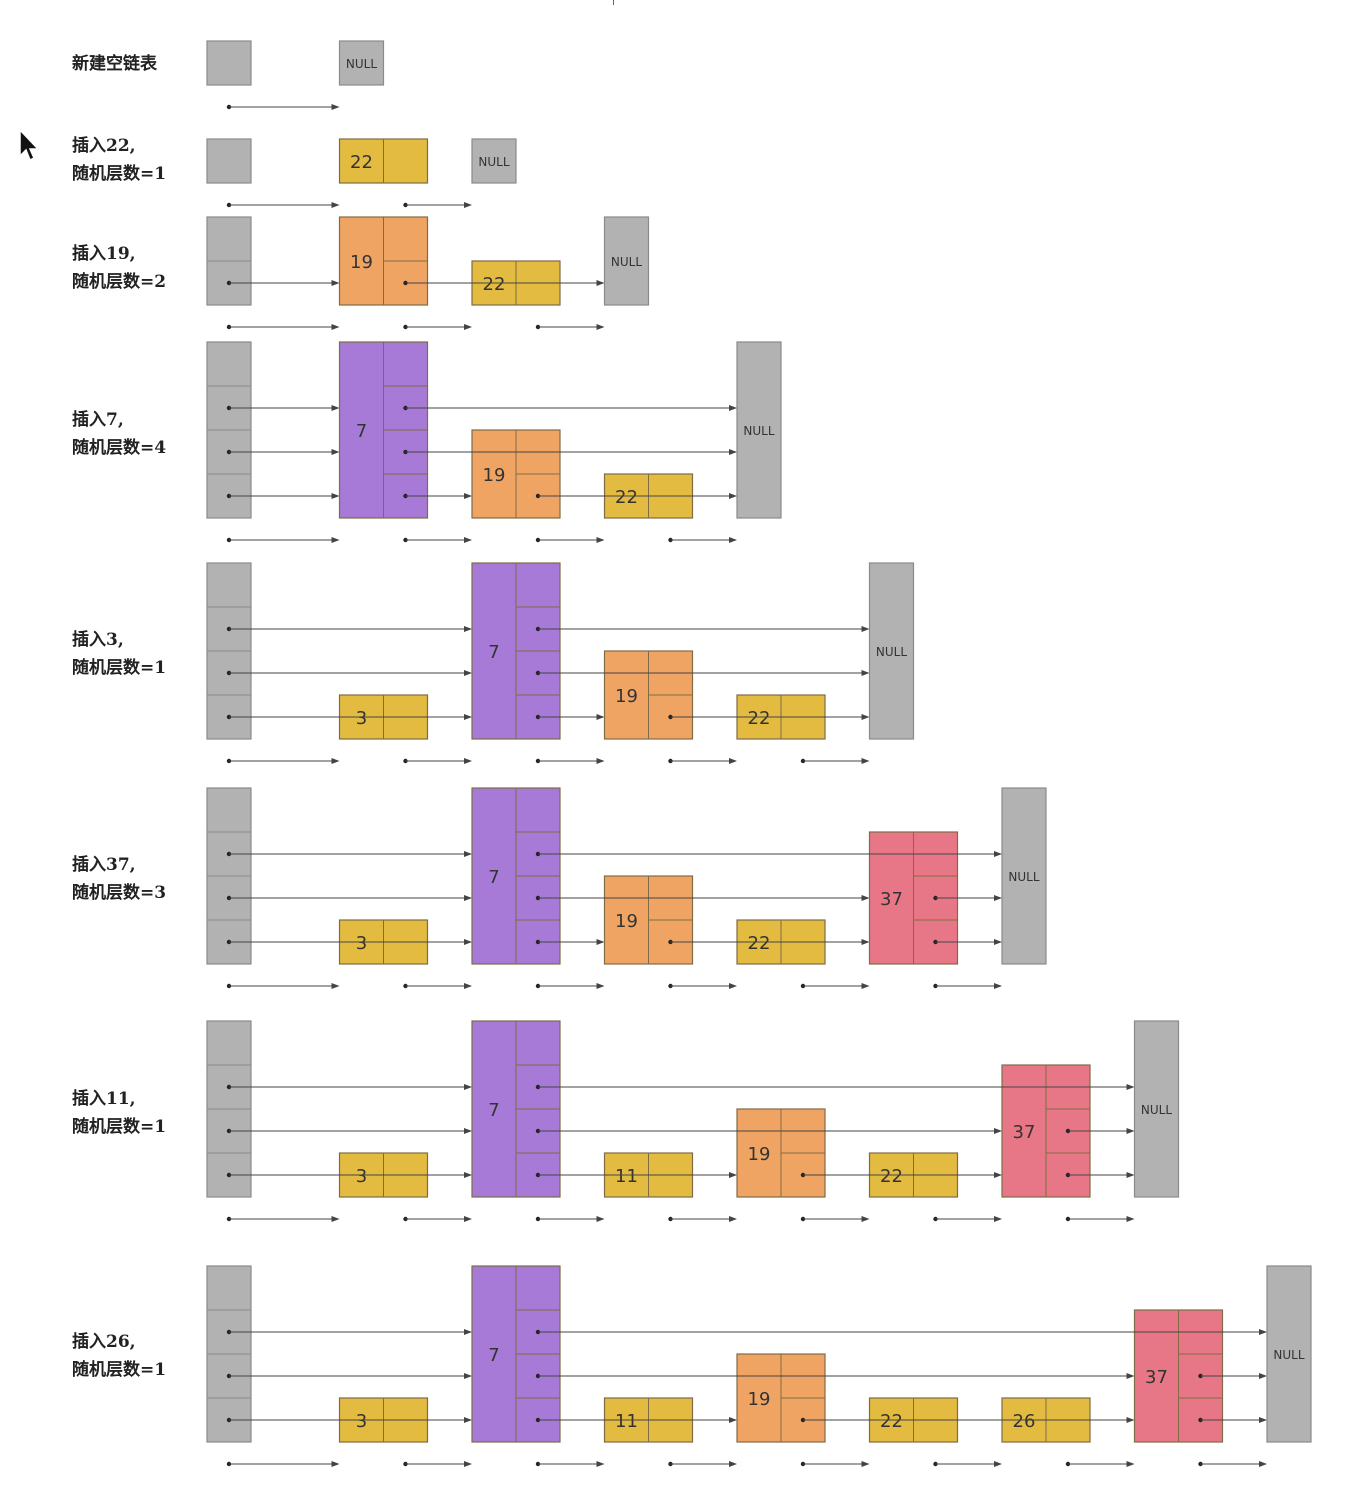 The image size is (1367, 1488). What do you see at coordinates (560, 663) in the screenshot?
I see `skip-list-row: 3 7 19 22 NULL` at bounding box center [560, 663].